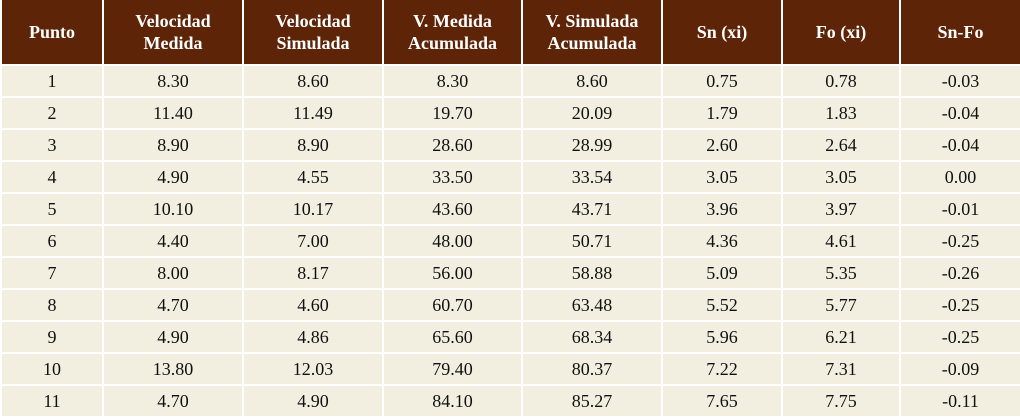 This screenshot has height=418, width=1020. I want to click on cell-sn-fo: 0.00, so click(959, 177).